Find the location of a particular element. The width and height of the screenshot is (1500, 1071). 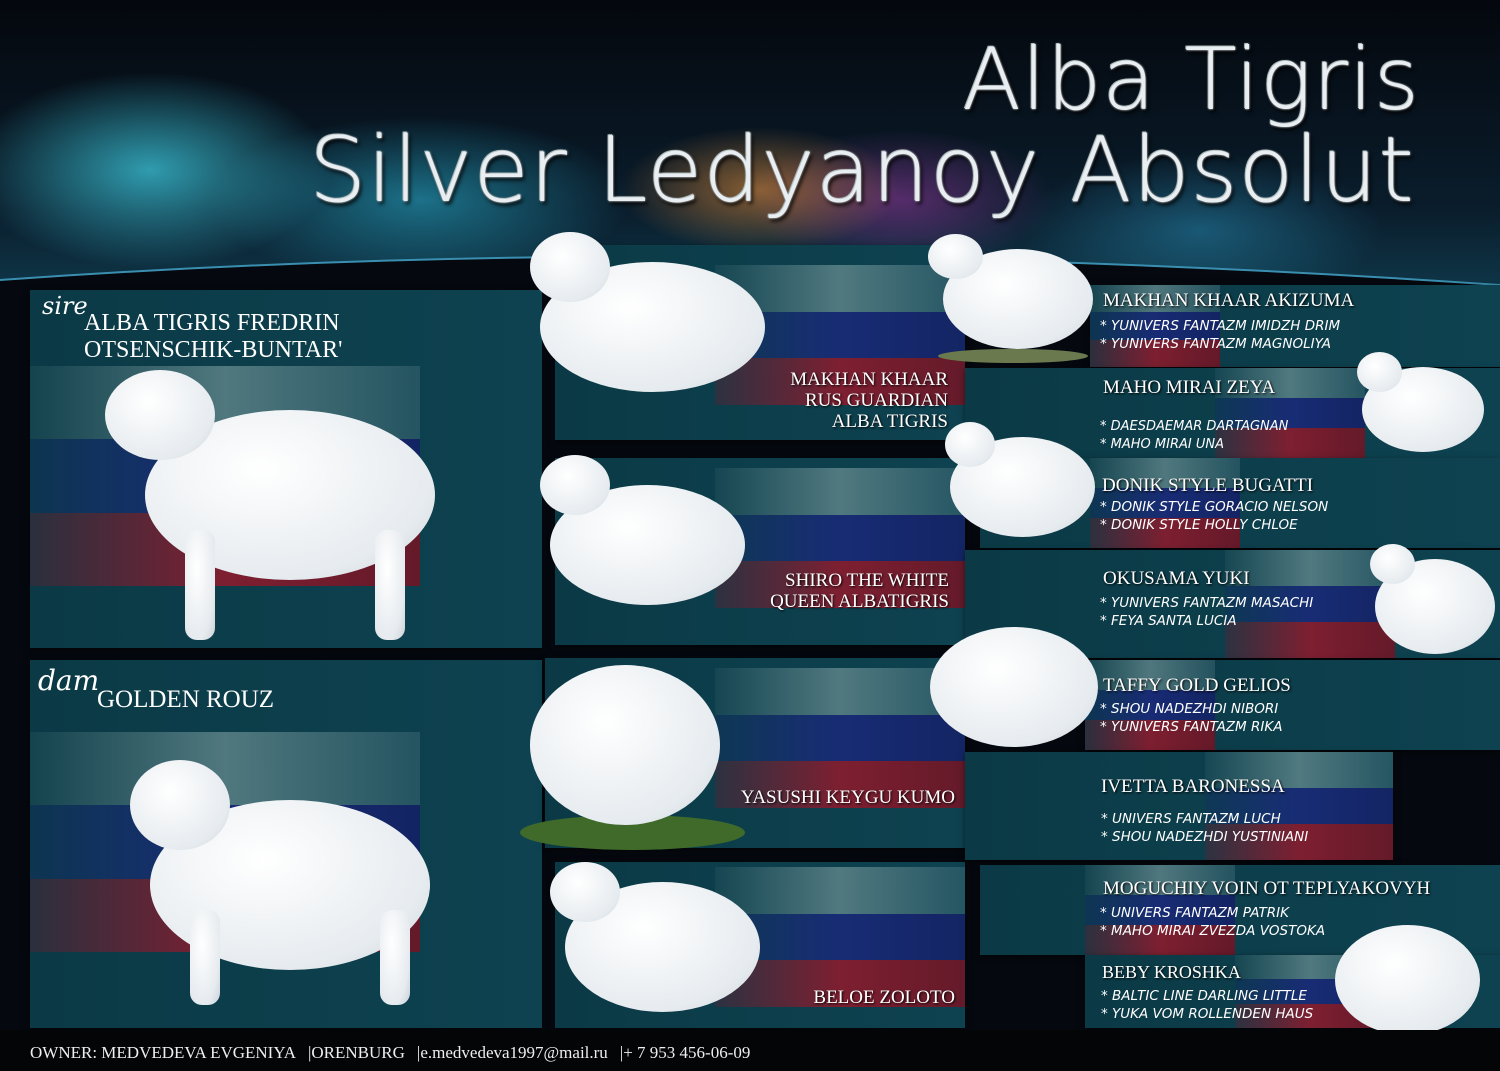

city: ORENBURG is located at coordinates (358, 1052).